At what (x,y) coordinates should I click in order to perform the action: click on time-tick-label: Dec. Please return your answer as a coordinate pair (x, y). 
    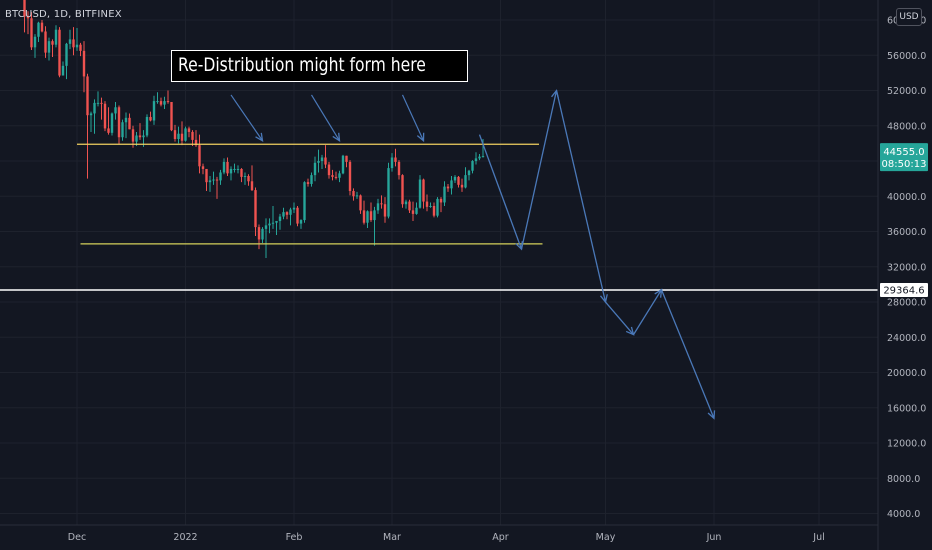
    Looking at the image, I should click on (77, 537).